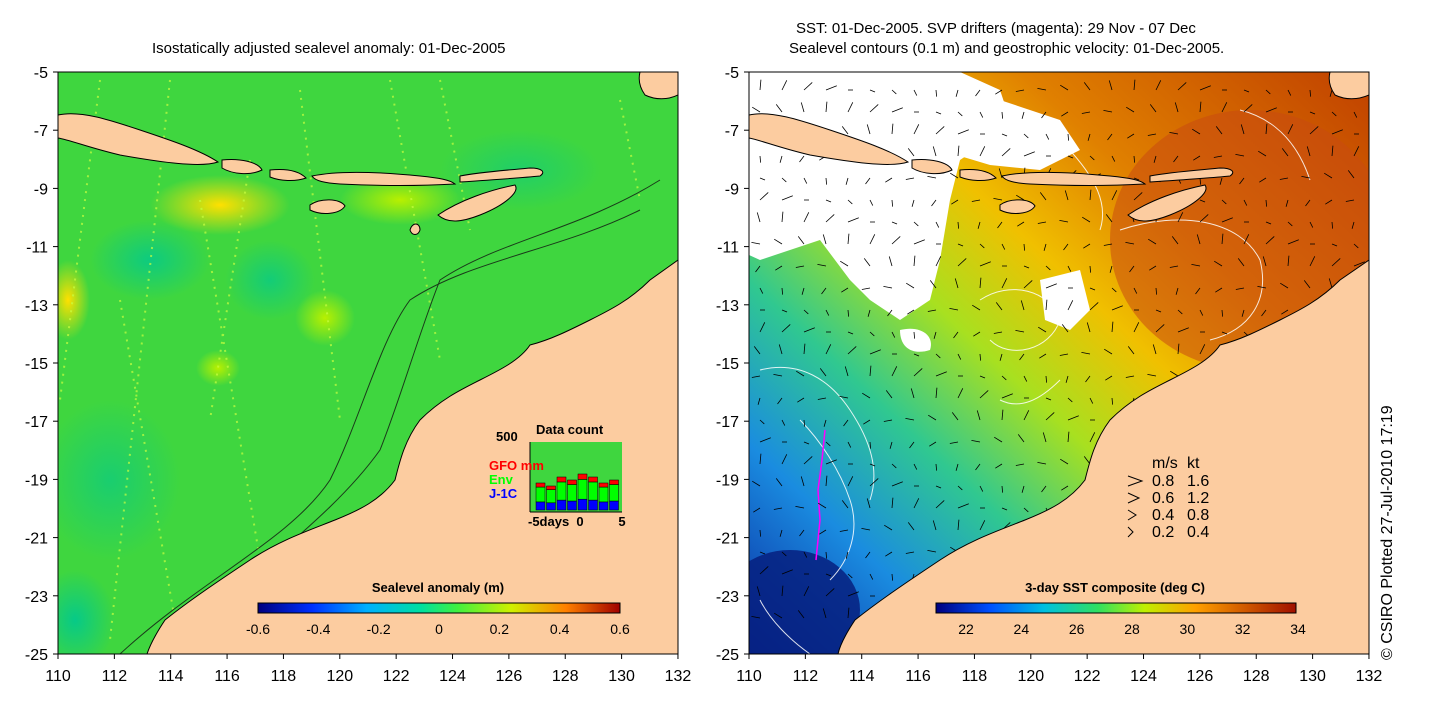 This screenshot has height=720, width=1440. Describe the element at coordinates (438, 587) in the screenshot. I see `left-colorbar-label: Sealevel anomaly (m)` at that location.